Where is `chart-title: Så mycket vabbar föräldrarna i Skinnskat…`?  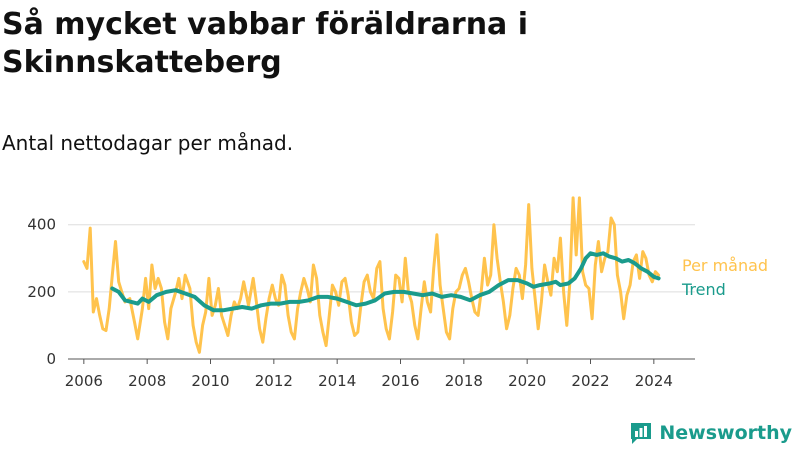
chart-title: Så mycket vabbar föräldrarna i Skinnskat… is located at coordinates (265, 43).